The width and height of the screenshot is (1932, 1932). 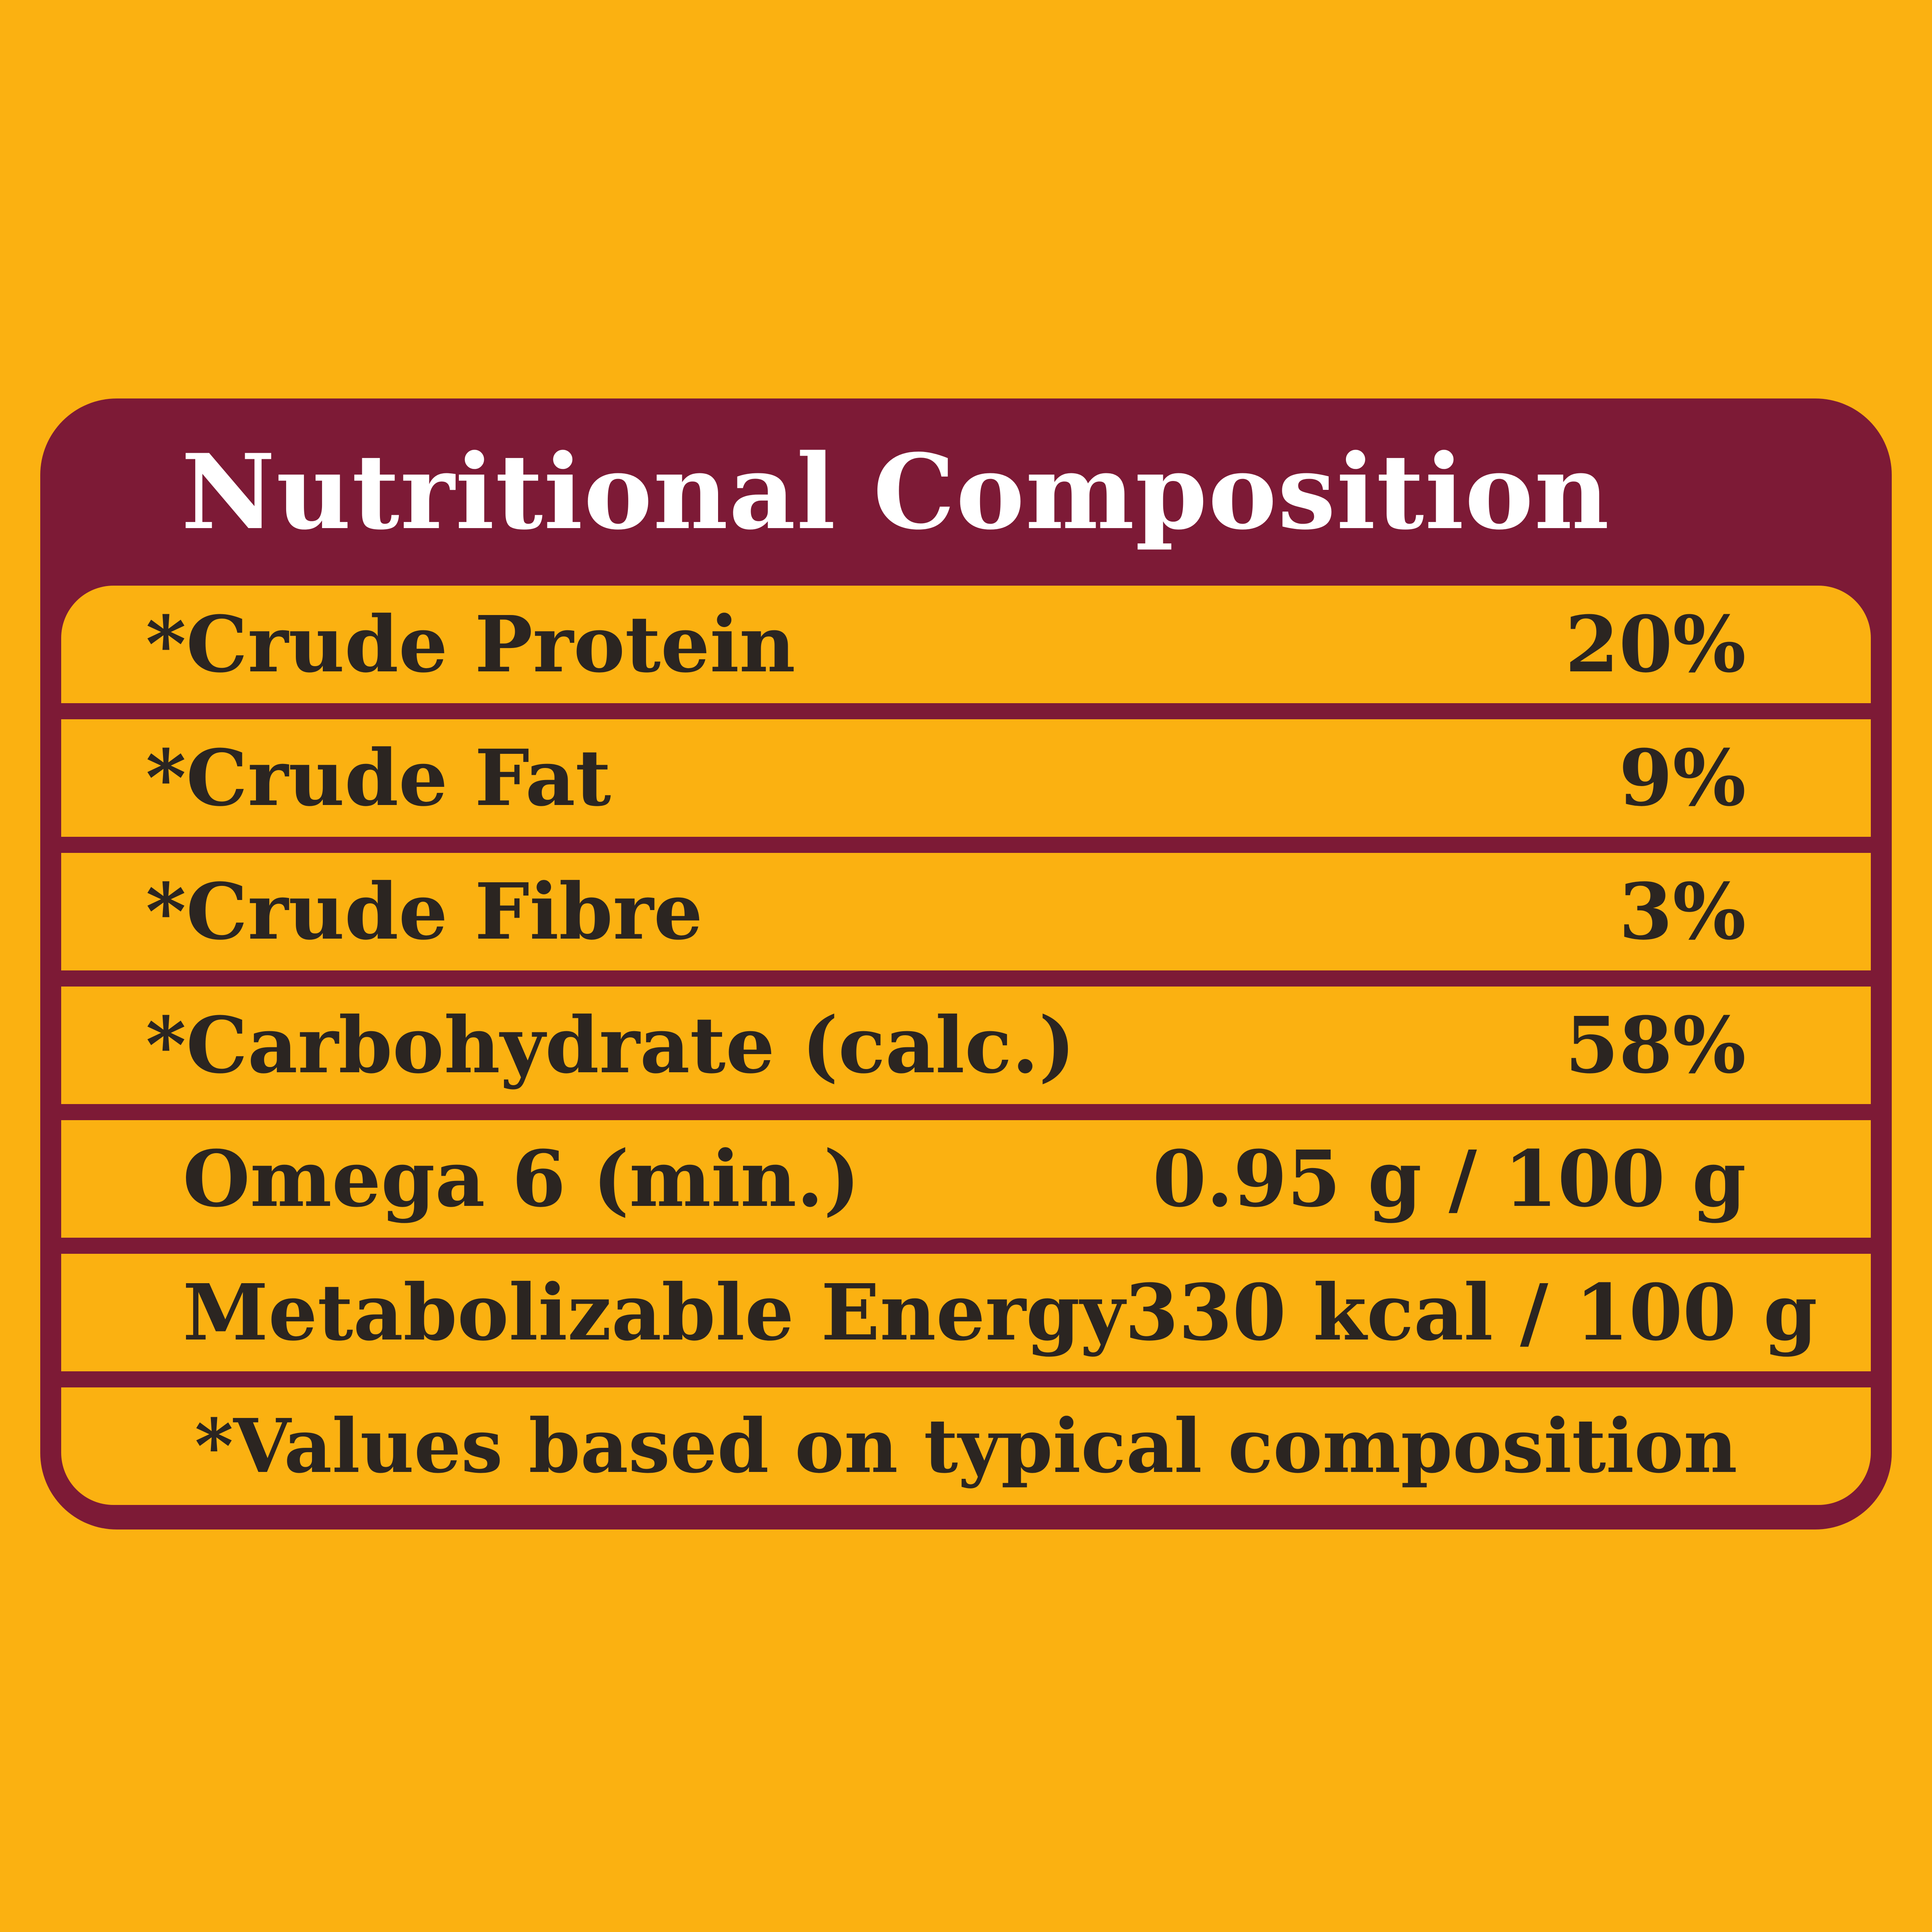 I want to click on row-label: *Carbohydrate (calc.), so click(x=610, y=1045).